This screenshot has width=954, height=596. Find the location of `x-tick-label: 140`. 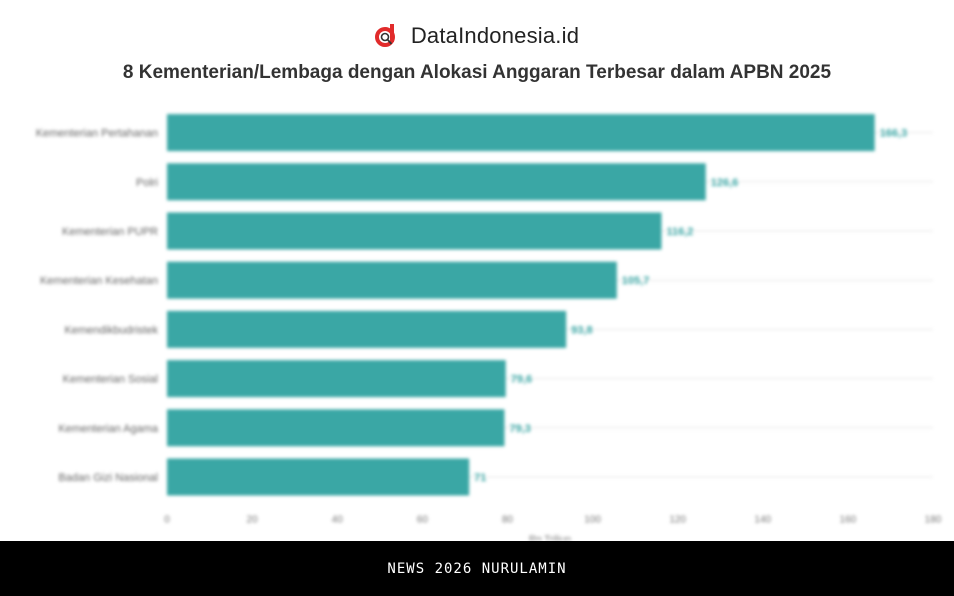

x-tick-label: 140 is located at coordinates (762, 520).